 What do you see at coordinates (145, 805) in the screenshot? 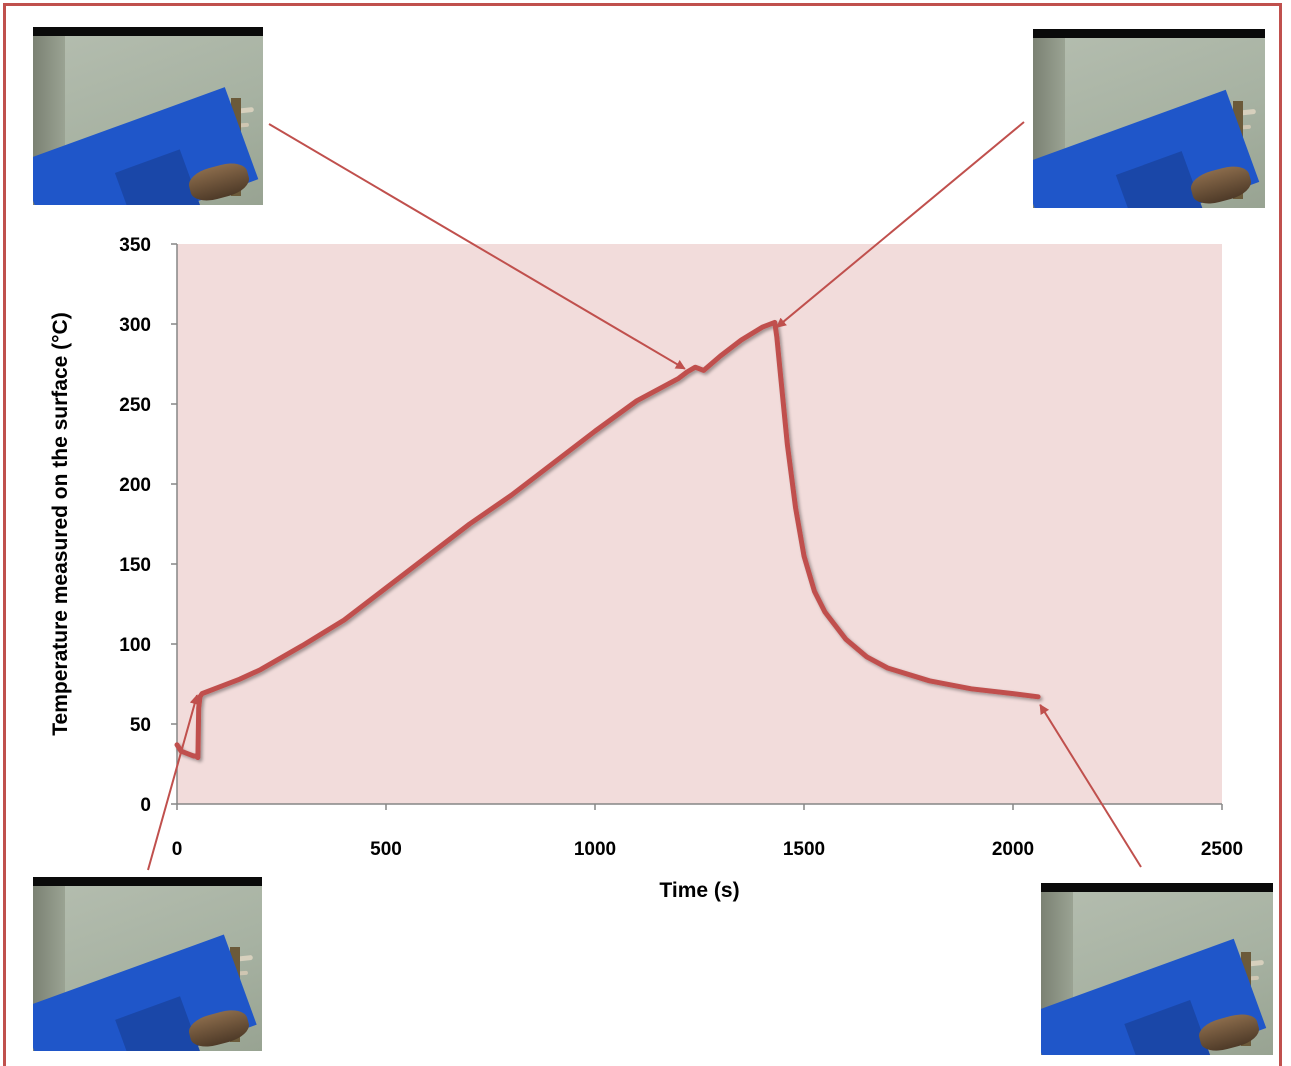
I see `y-tick-label: 0` at bounding box center [145, 805].